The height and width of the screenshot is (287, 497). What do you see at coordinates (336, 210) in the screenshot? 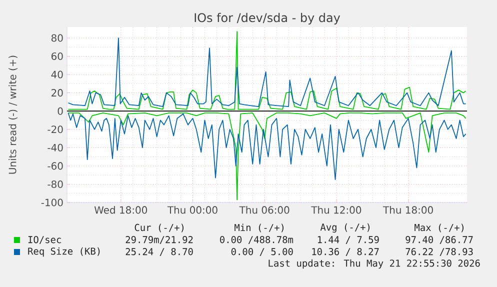
I see `x-tick-label: Thu 12:00` at bounding box center [336, 210].